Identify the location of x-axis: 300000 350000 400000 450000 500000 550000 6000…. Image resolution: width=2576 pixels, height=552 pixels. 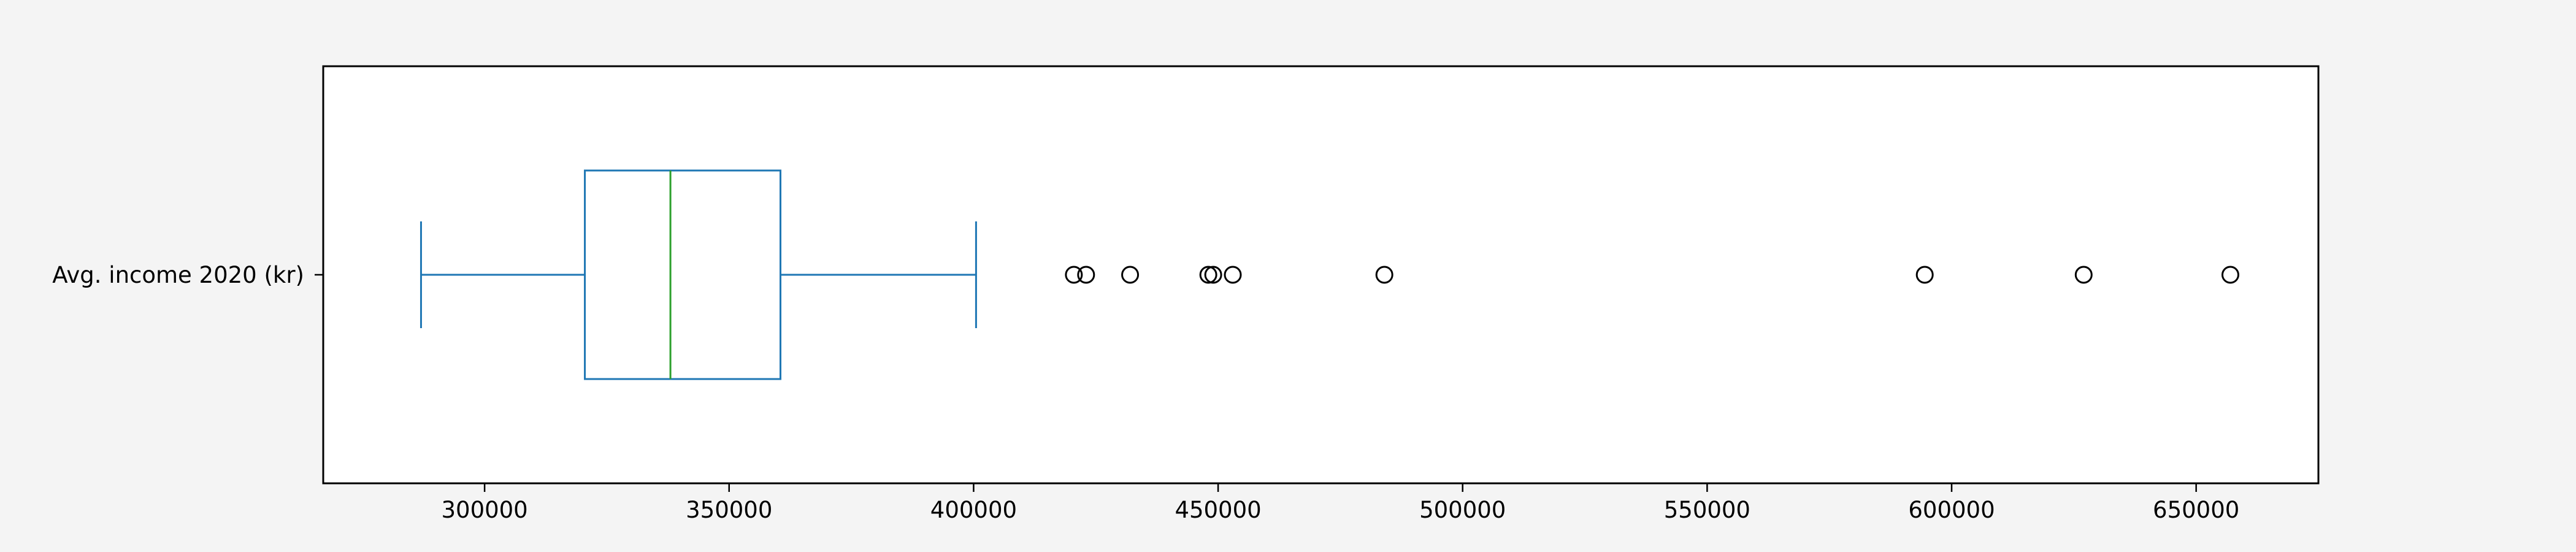
(1340, 503).